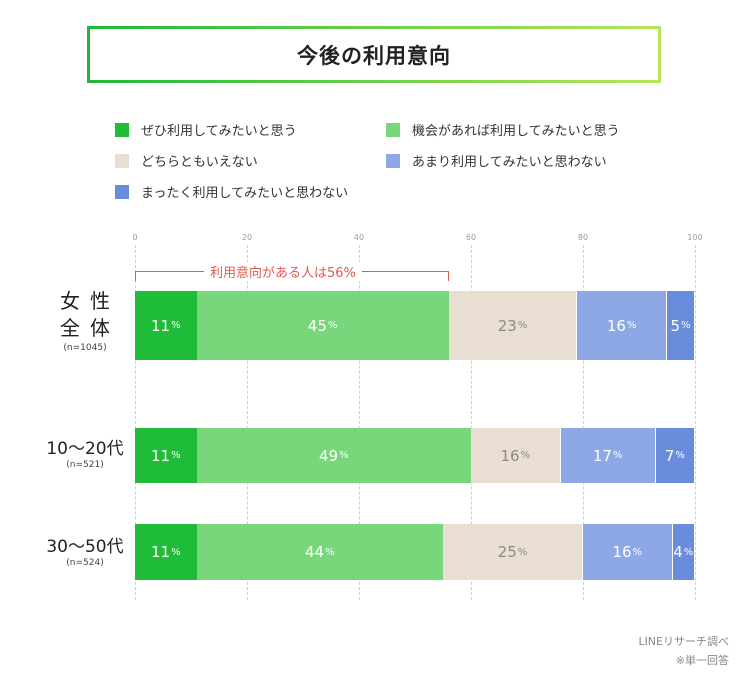 The width and height of the screenshot is (750, 694). Describe the element at coordinates (328, 455) in the screenshot. I see `data-label: 49` at that location.